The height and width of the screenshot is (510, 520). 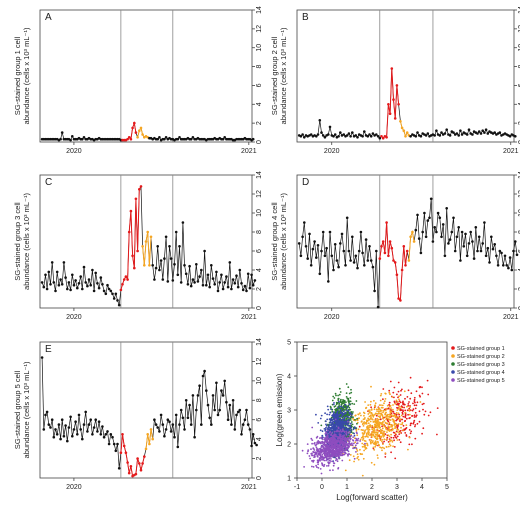 What do you see at coordinates (397, 487) in the screenshot?
I see `x-tick-label: 3` at bounding box center [397, 487].